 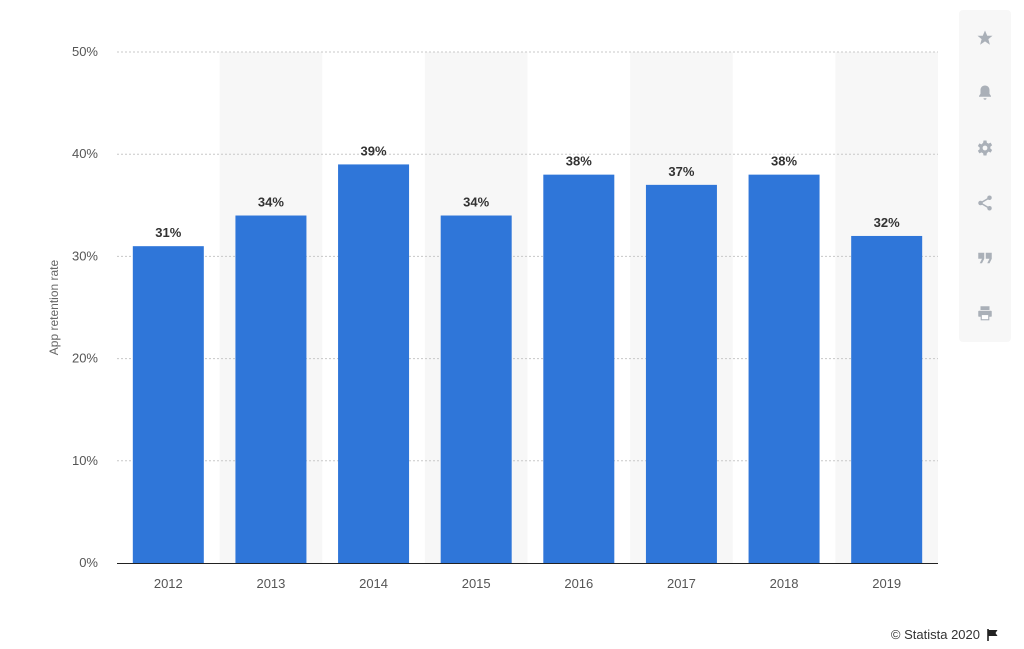 I want to click on bar-2012, so click(x=168, y=404).